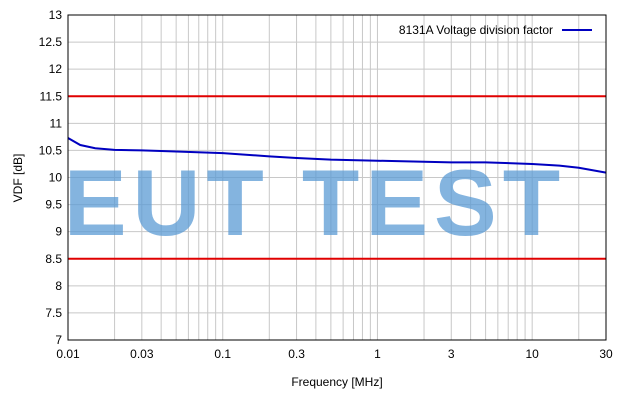 This screenshot has width=618, height=406. I want to click on series-line, so click(337, 155).